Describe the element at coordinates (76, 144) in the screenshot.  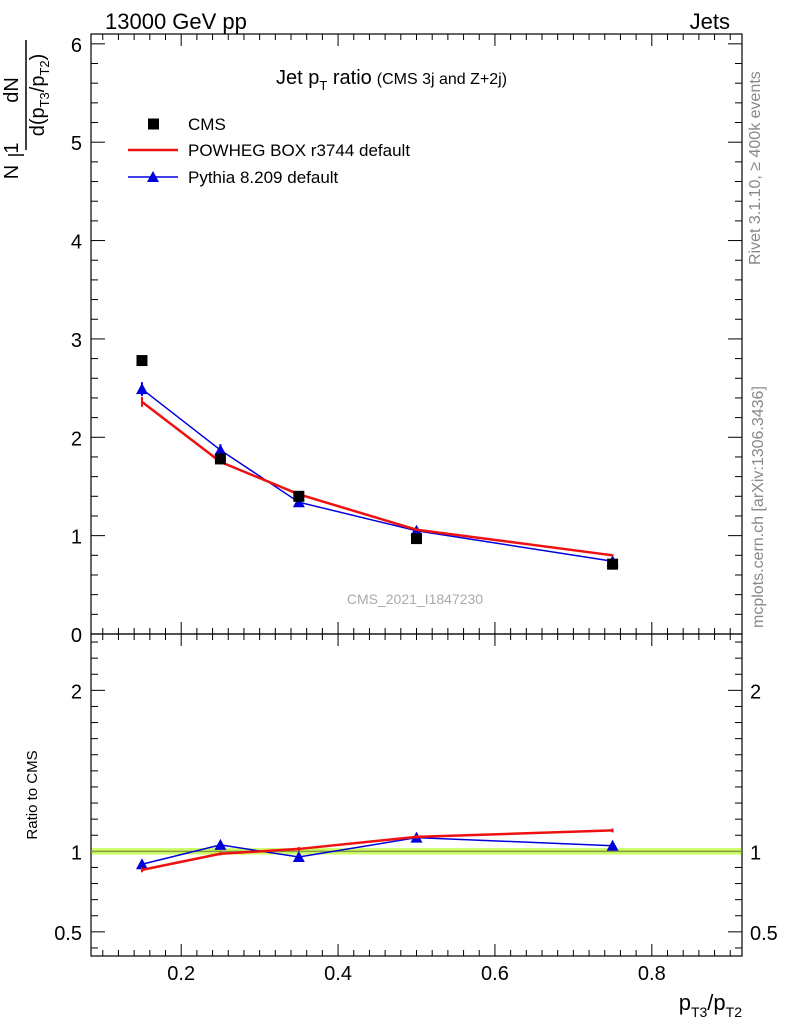
I see `y-tick-label: 5` at that location.